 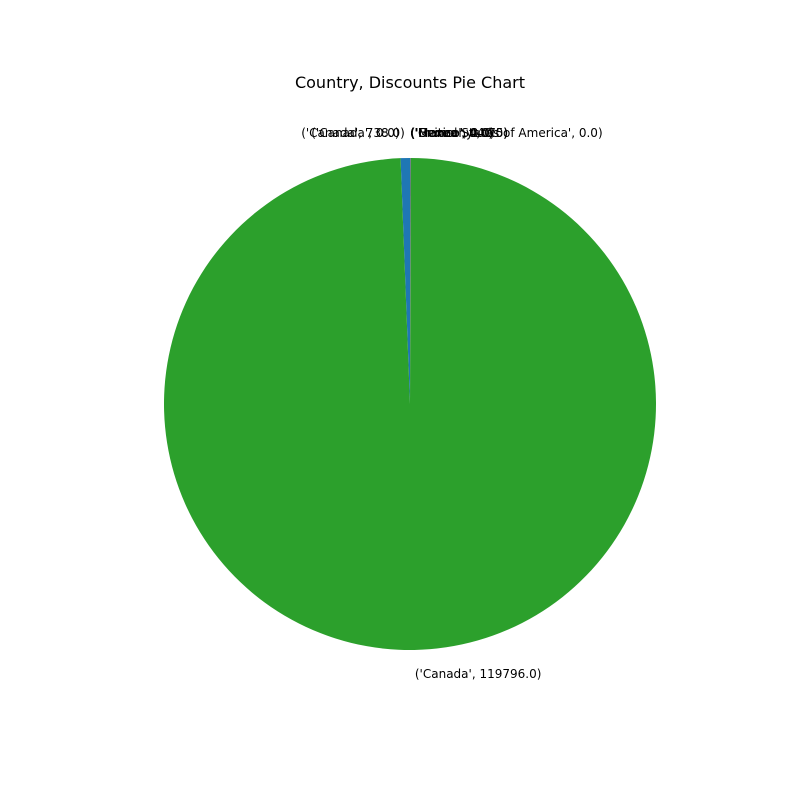 I want to click on slice-label: ('United States of America', 0.0), so click(x=506, y=133).